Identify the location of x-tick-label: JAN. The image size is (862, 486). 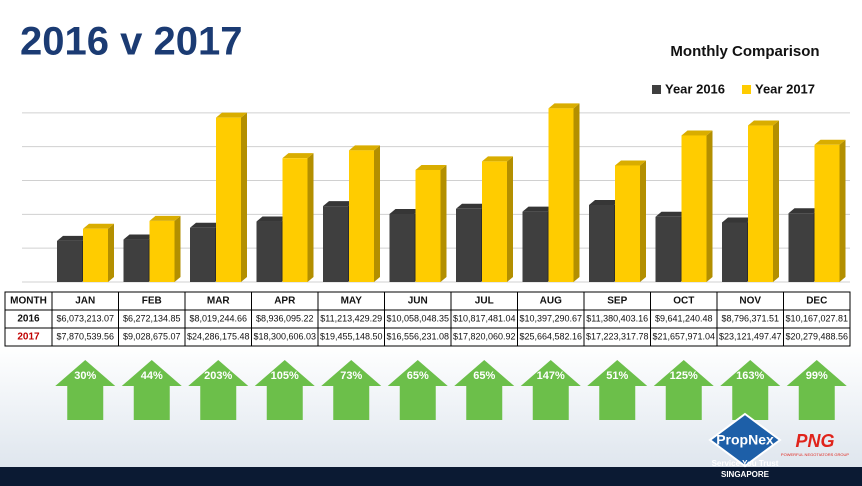
(85, 301).